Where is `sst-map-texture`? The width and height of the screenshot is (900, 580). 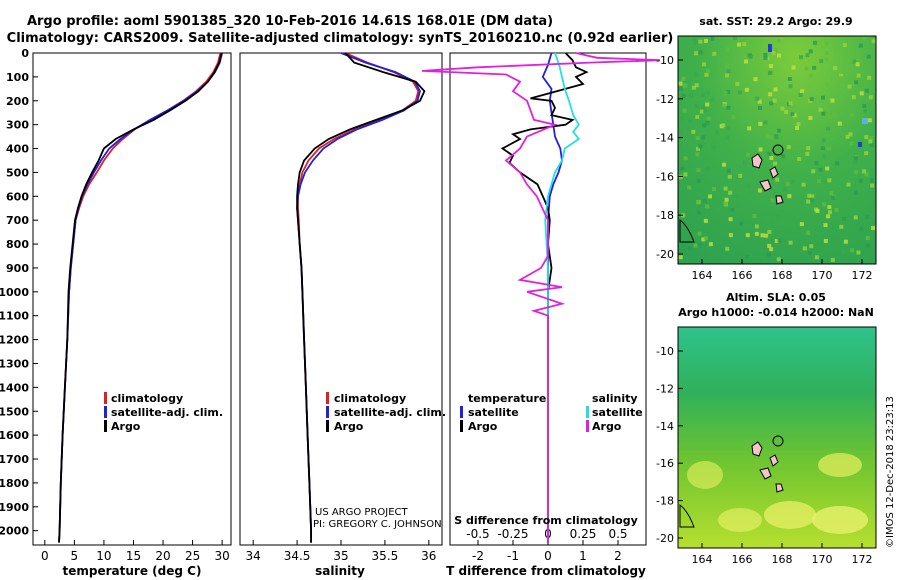 sst-map-texture is located at coordinates (777, 149).